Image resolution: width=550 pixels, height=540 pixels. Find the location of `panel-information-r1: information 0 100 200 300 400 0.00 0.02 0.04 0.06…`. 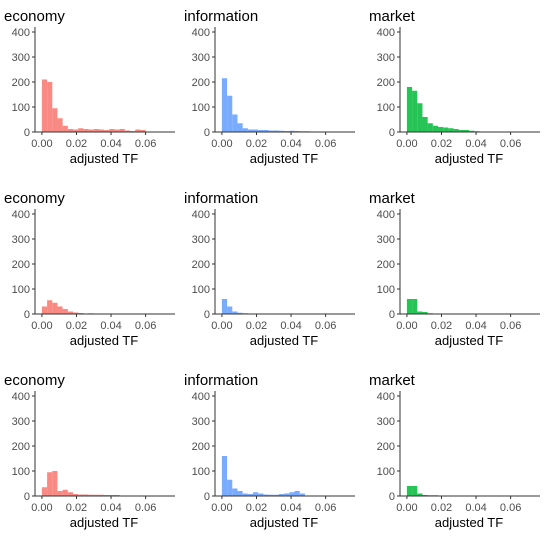

panel-information-r1: information 0 100 200 300 400 0.00 0.02 0.04 0.06… is located at coordinates (269, 87).